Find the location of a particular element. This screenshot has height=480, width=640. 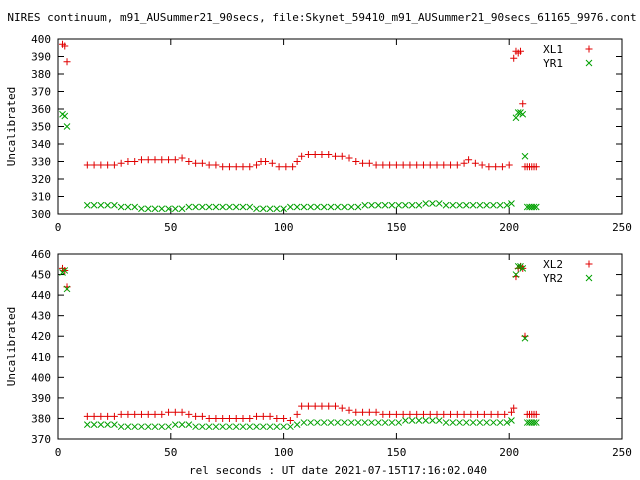

y-tick-label: 390 is located at coordinates (41, 57).